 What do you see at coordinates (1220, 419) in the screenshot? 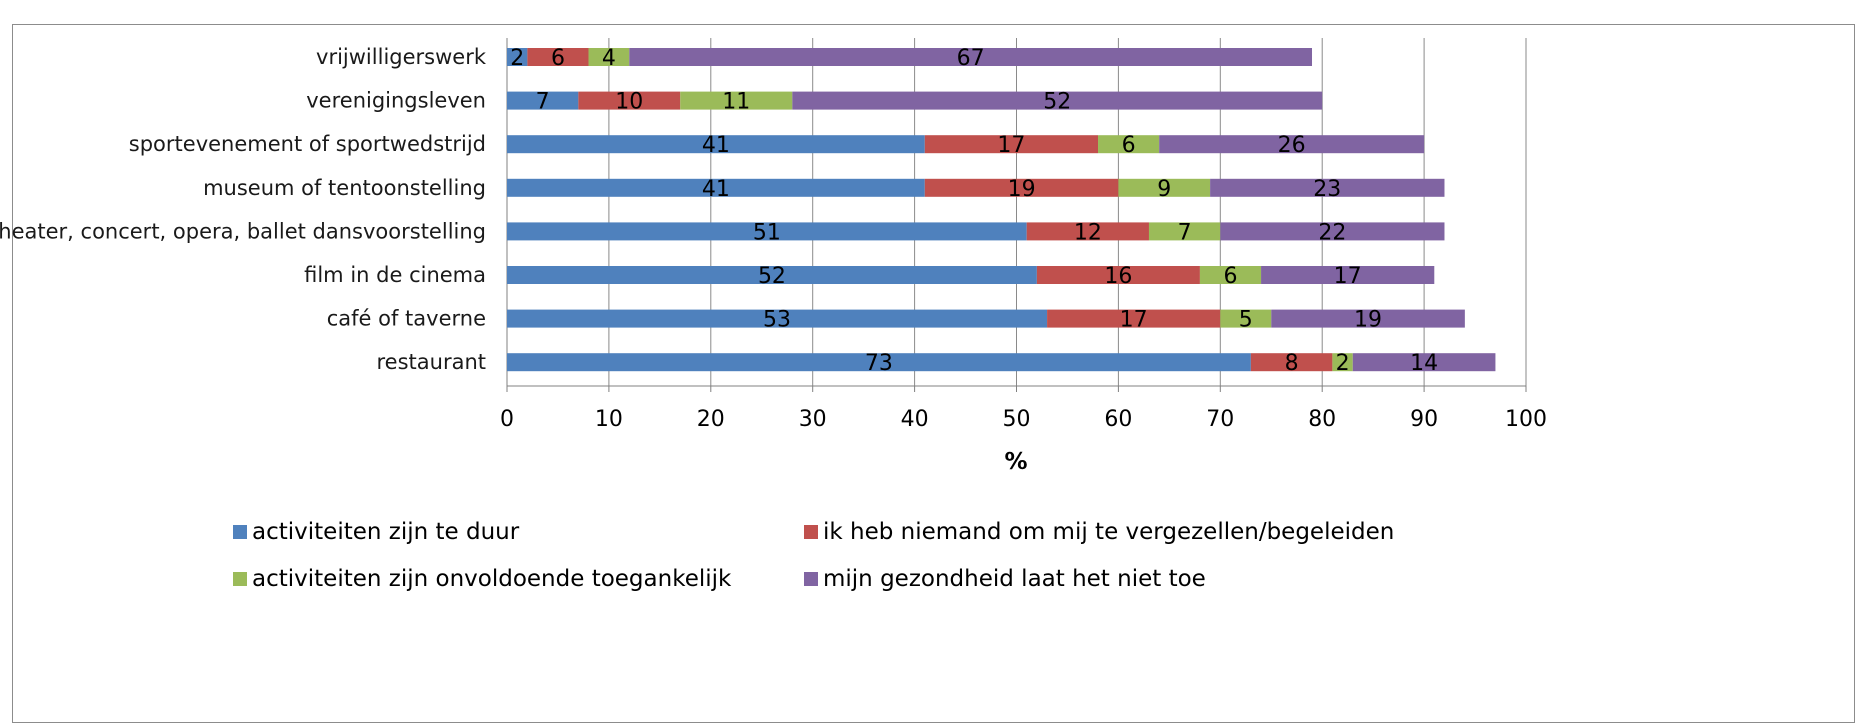
I see `x-tick-label-70: 70` at bounding box center [1220, 419].